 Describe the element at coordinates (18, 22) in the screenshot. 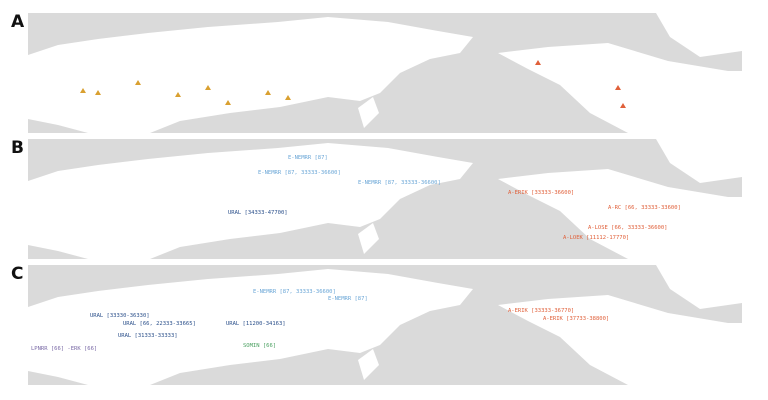

I see `panel-letter: A` at that location.